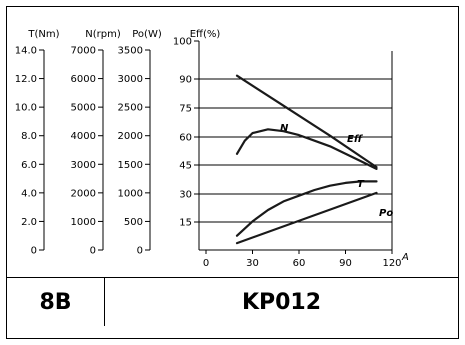 The height and width of the screenshot is (345, 465). What do you see at coordinates (83, 222) in the screenshot?
I see `y-tick-label-1-6: 1000` at bounding box center [83, 222].